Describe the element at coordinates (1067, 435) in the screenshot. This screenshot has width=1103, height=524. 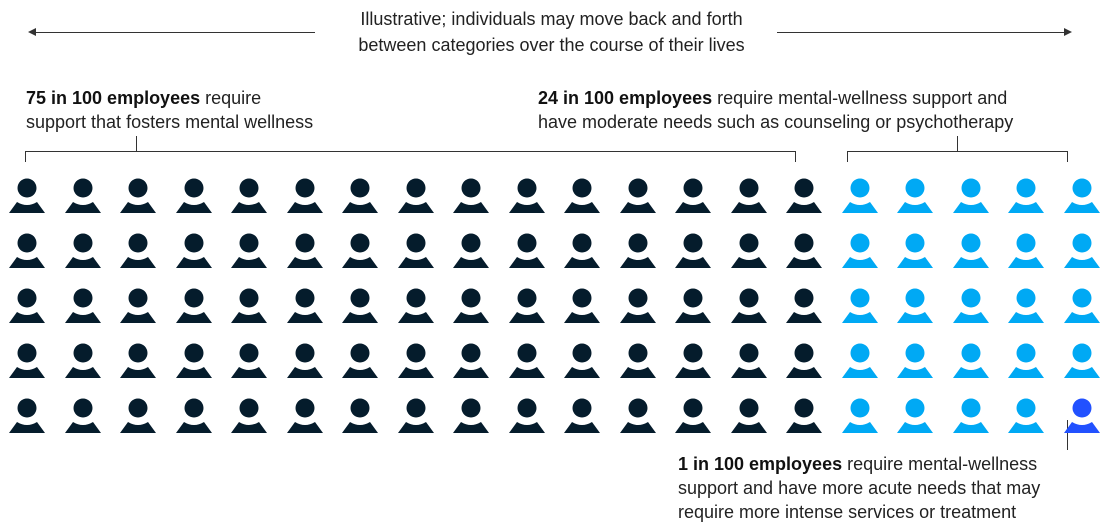
I see `pointer-line-acute` at that location.